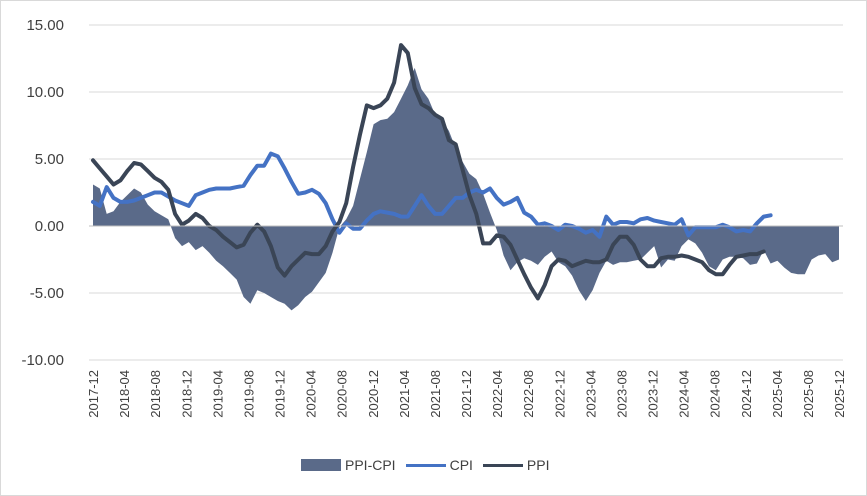 Image resolution: width=867 pixels, height=496 pixels. What do you see at coordinates (311, 394) in the screenshot?
I see `x-tick-label: 2020-04` at bounding box center [311, 394].